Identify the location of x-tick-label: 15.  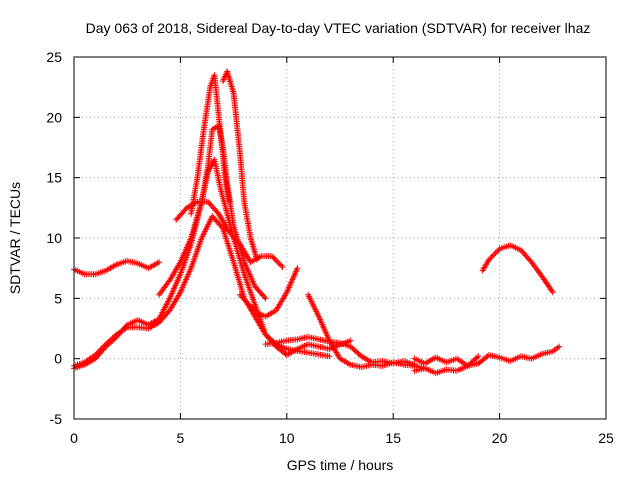
(393, 438).